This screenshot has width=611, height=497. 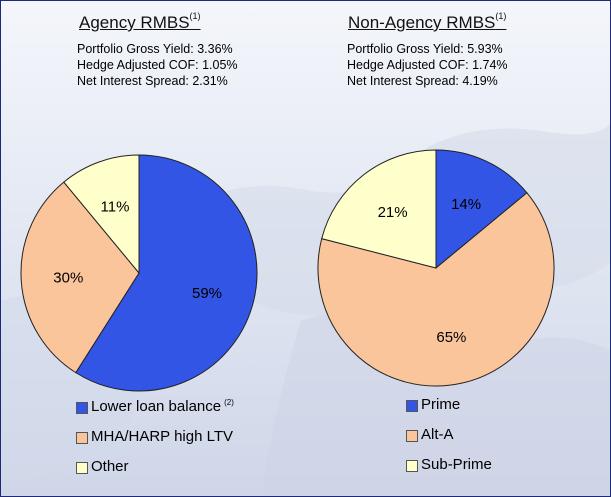 I want to click on agency-hedge-cof: Hedge Adjusted COF: 1.05%, so click(x=157, y=65).